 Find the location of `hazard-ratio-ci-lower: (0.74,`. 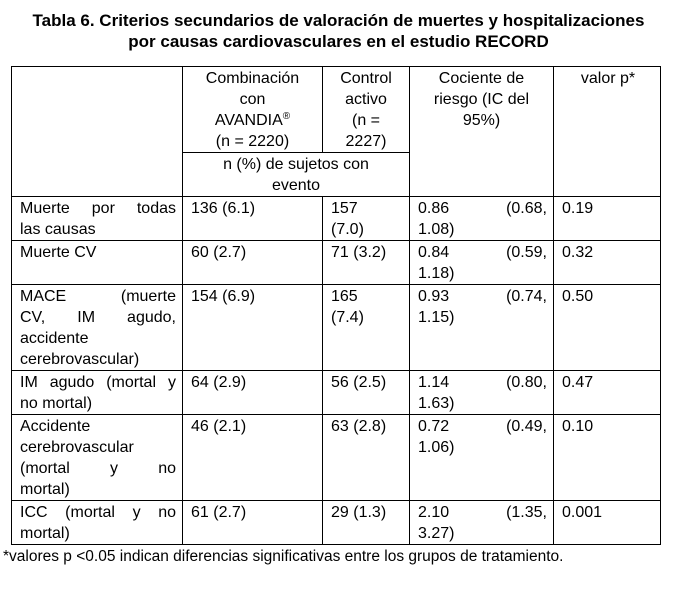

hazard-ratio-ci-lower: (0.74, is located at coordinates (526, 296).